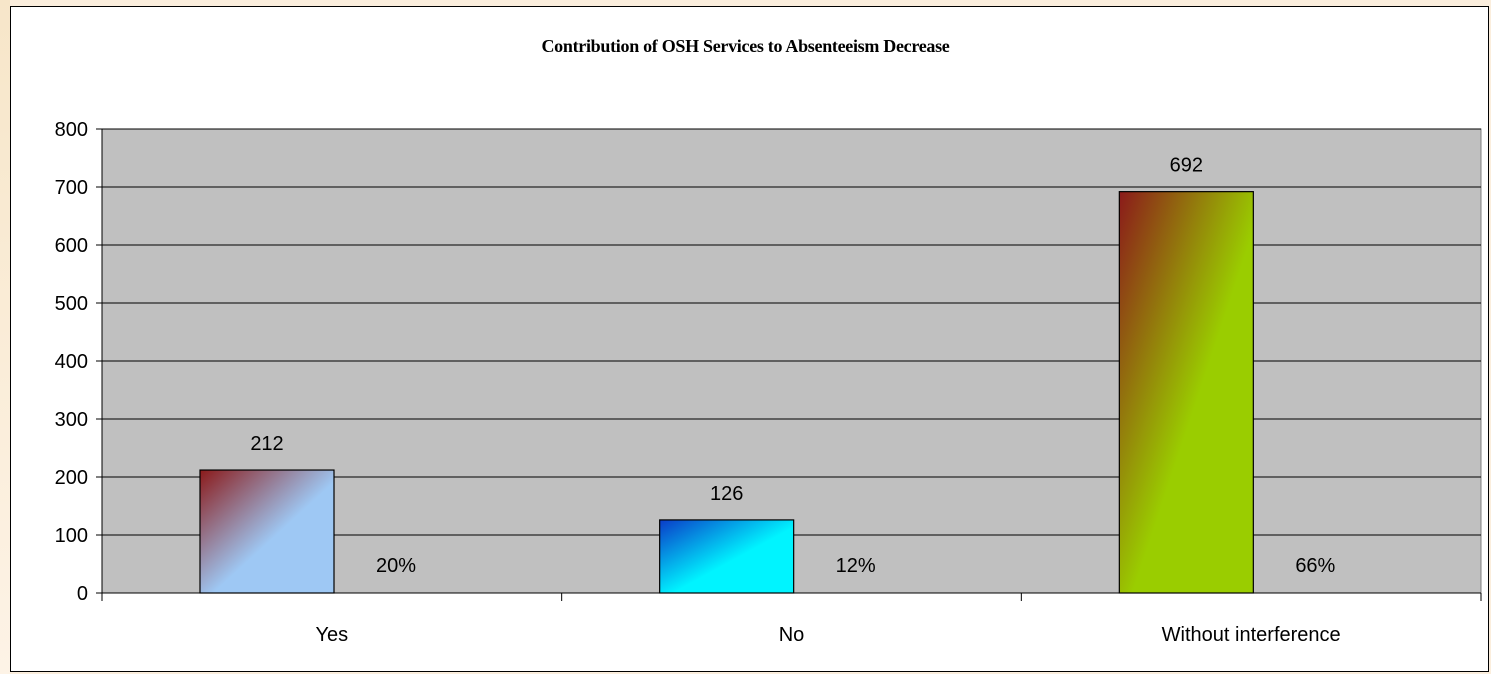  I want to click on y-tick-label-0: 0, so click(82, 594).